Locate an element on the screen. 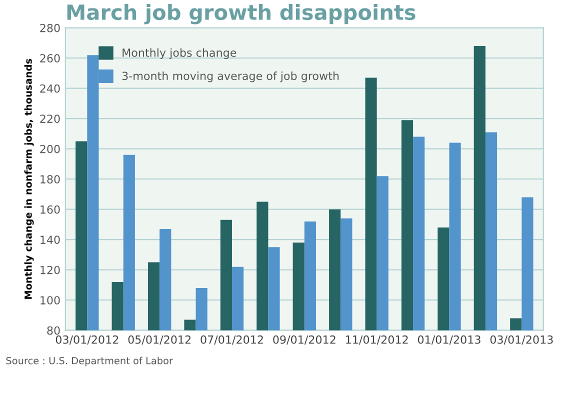  x-tick-label: 11/01/2012 is located at coordinates (377, 340).